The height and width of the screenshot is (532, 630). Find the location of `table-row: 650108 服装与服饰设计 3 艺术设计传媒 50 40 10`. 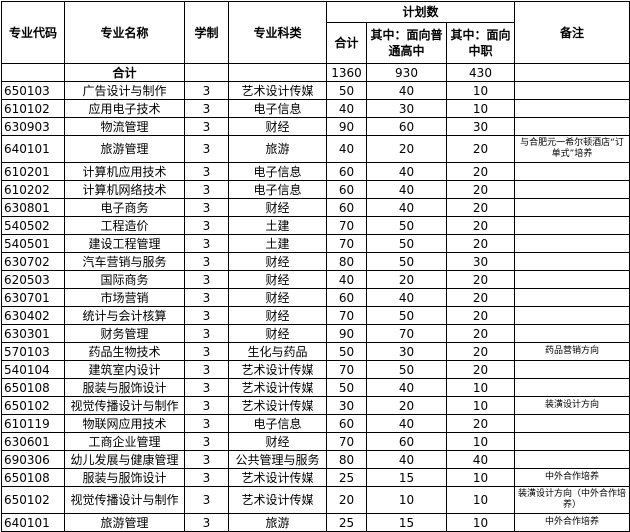

table-row: 650108 服装与服饰设计 3 艺术设计传媒 50 40 10 is located at coordinates (315, 387).